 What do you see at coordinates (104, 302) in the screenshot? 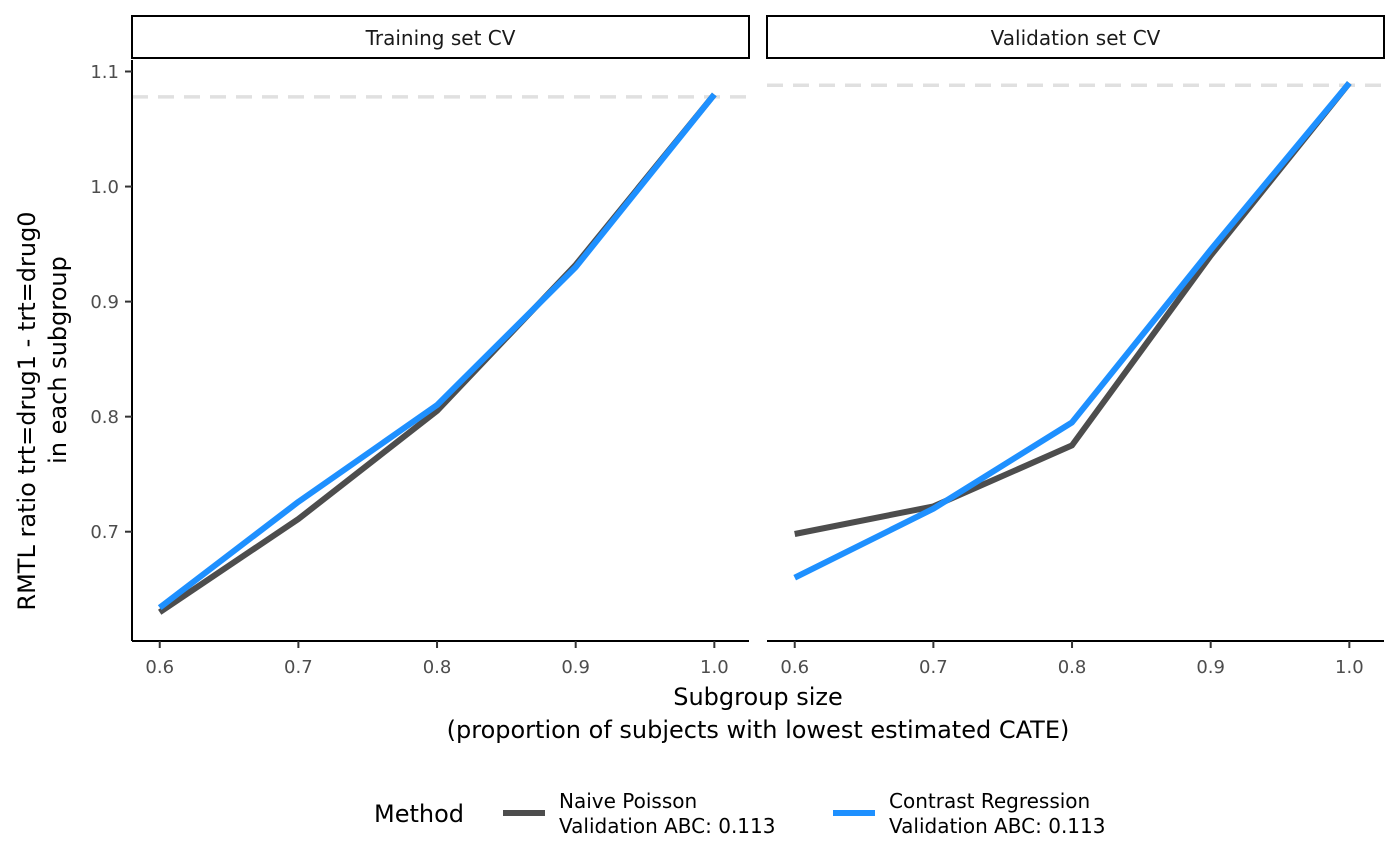
I see `y-tick-label-0-9: 0.9` at bounding box center [104, 302].